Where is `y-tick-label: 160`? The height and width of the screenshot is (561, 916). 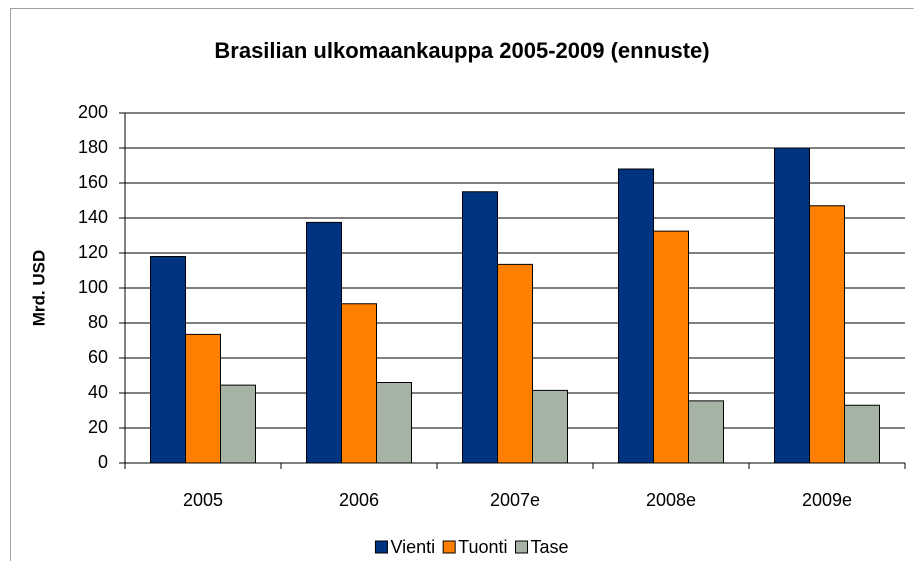
y-tick-label: 160 is located at coordinates (93, 182).